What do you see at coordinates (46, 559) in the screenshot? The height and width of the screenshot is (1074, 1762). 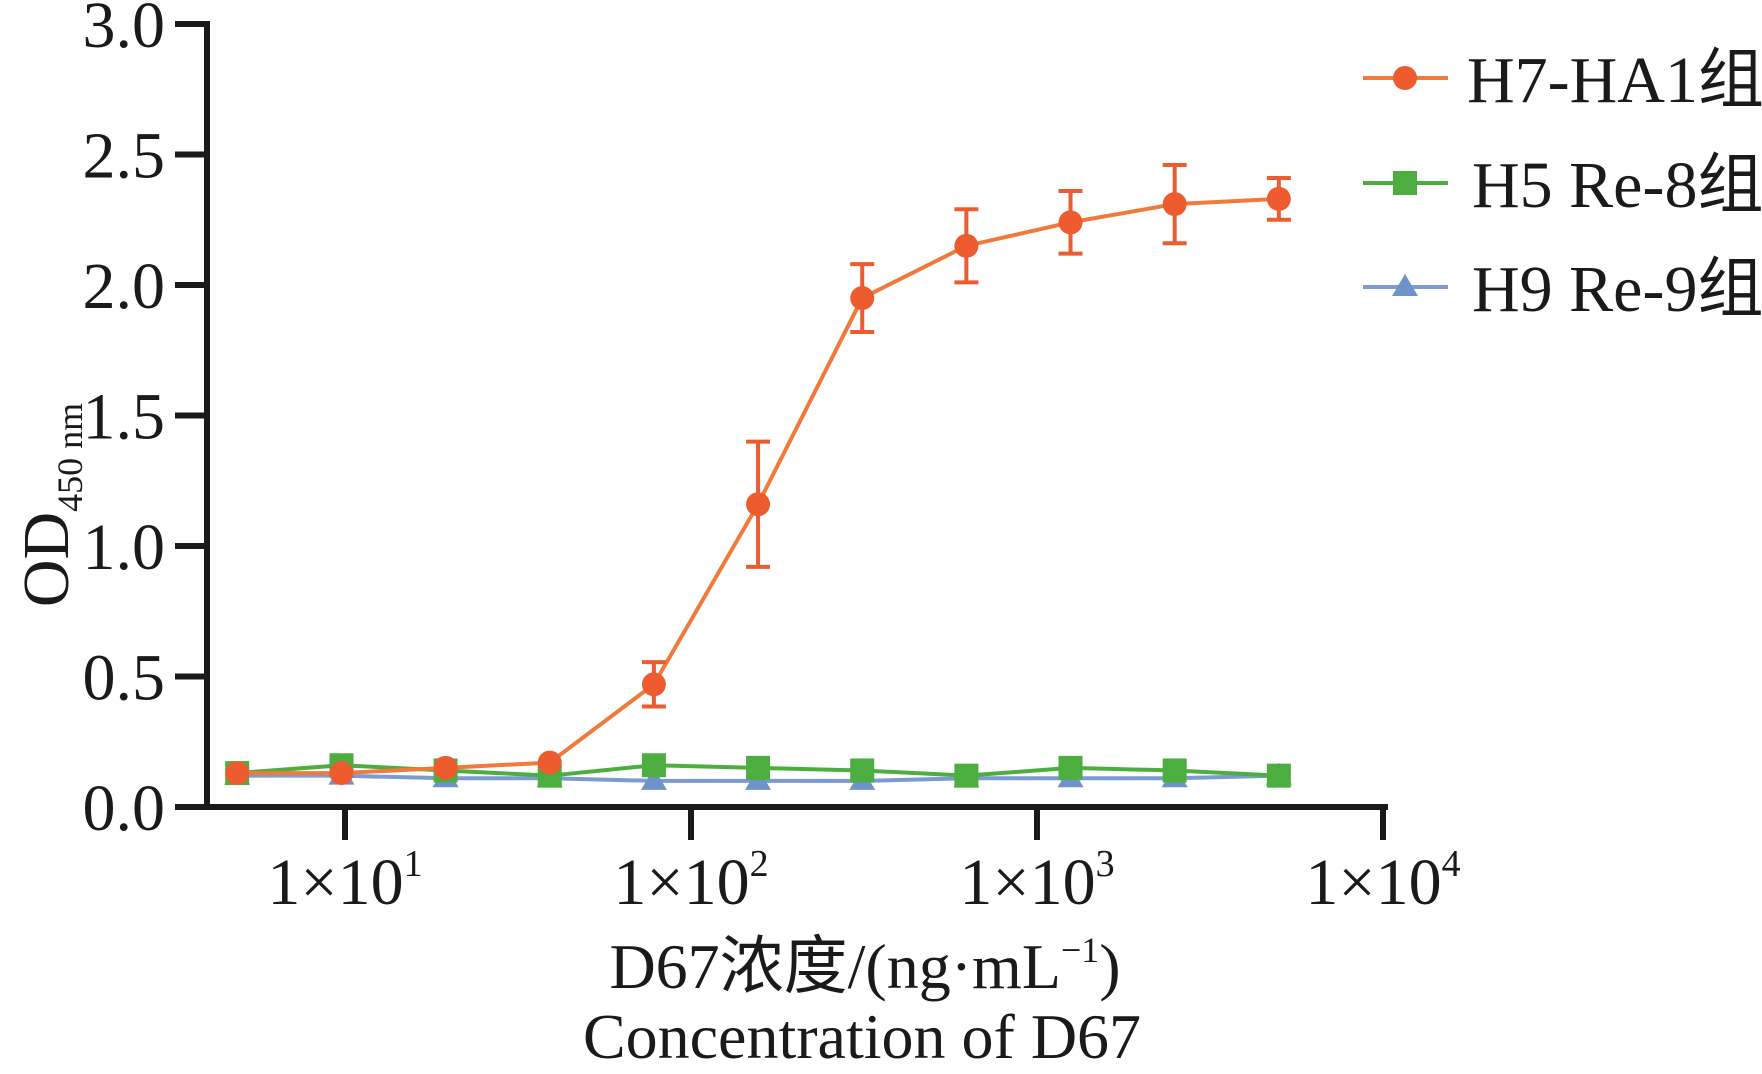 I see `y-axis-title-main: OD` at bounding box center [46, 559].